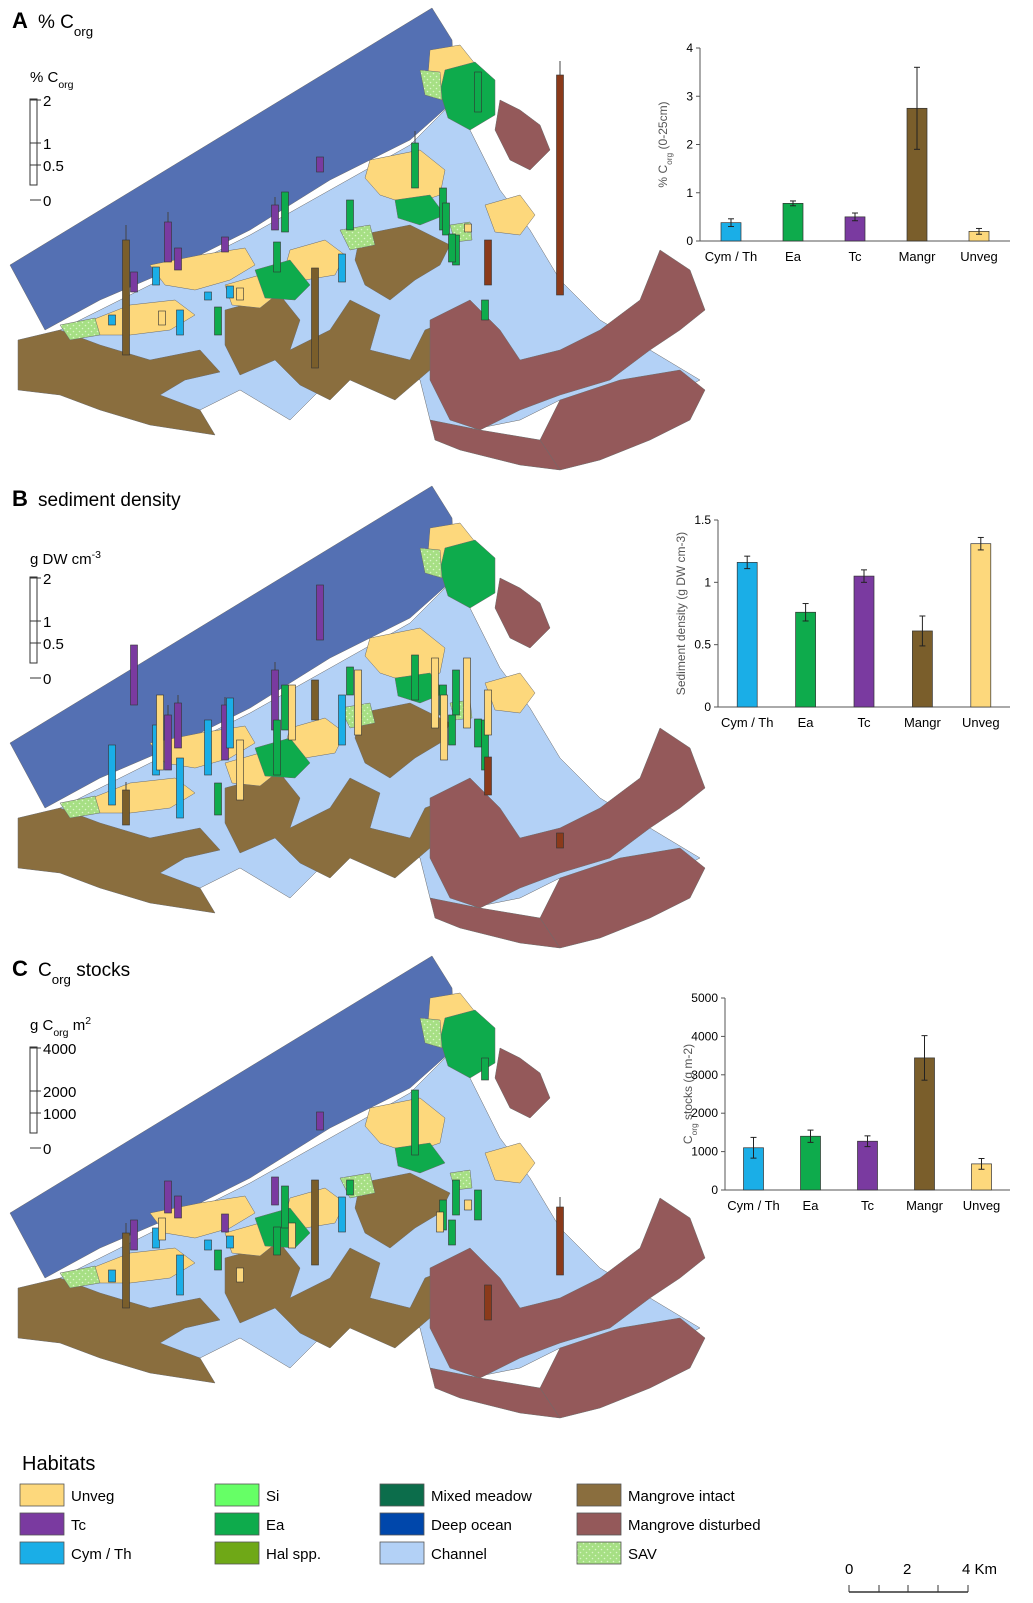 Image resolution: width=1033 pixels, height=1603 pixels. I want to click on y-axis-label: % Corg (0-25cm), so click(665, 144).